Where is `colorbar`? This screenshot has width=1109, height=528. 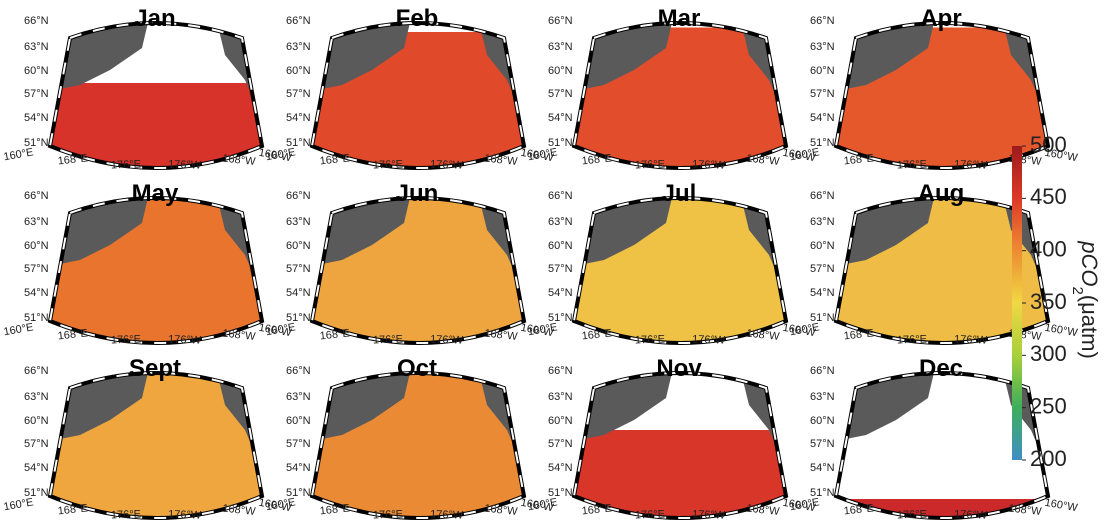
colorbar is located at coordinates (1017, 303).